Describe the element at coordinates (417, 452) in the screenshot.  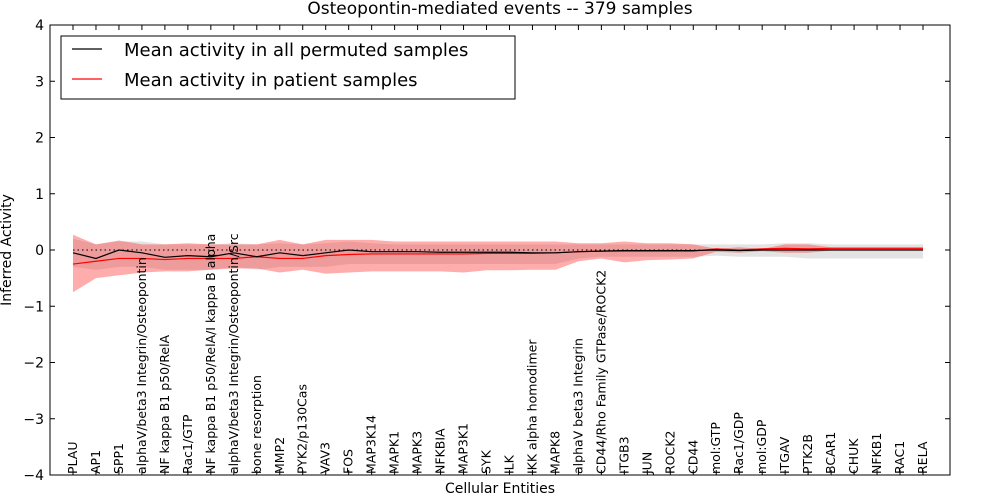
I see `x-tick-label: MAPK3` at that location.